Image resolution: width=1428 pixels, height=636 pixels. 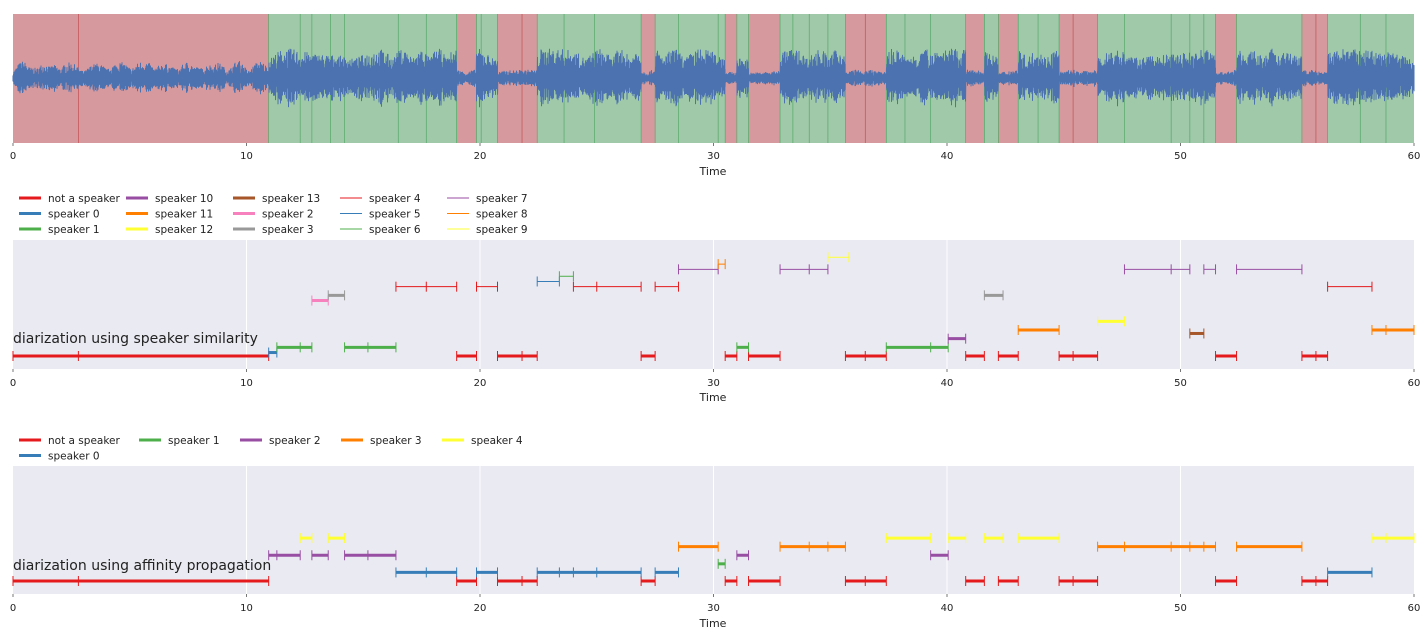 What do you see at coordinates (713, 623) in the screenshot?
I see `affinity-x-label: Time` at bounding box center [713, 623].